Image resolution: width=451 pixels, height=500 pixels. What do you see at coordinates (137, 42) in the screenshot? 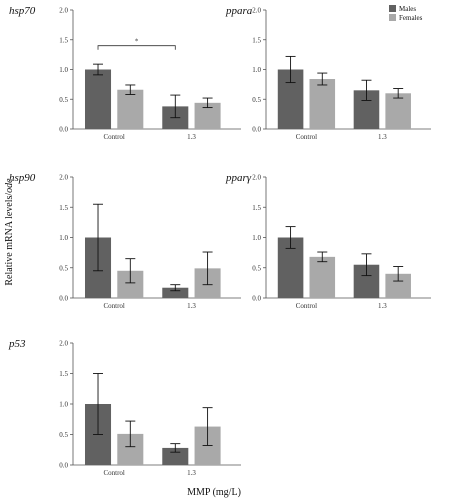
I see `significance-label: *` at bounding box center [137, 42].